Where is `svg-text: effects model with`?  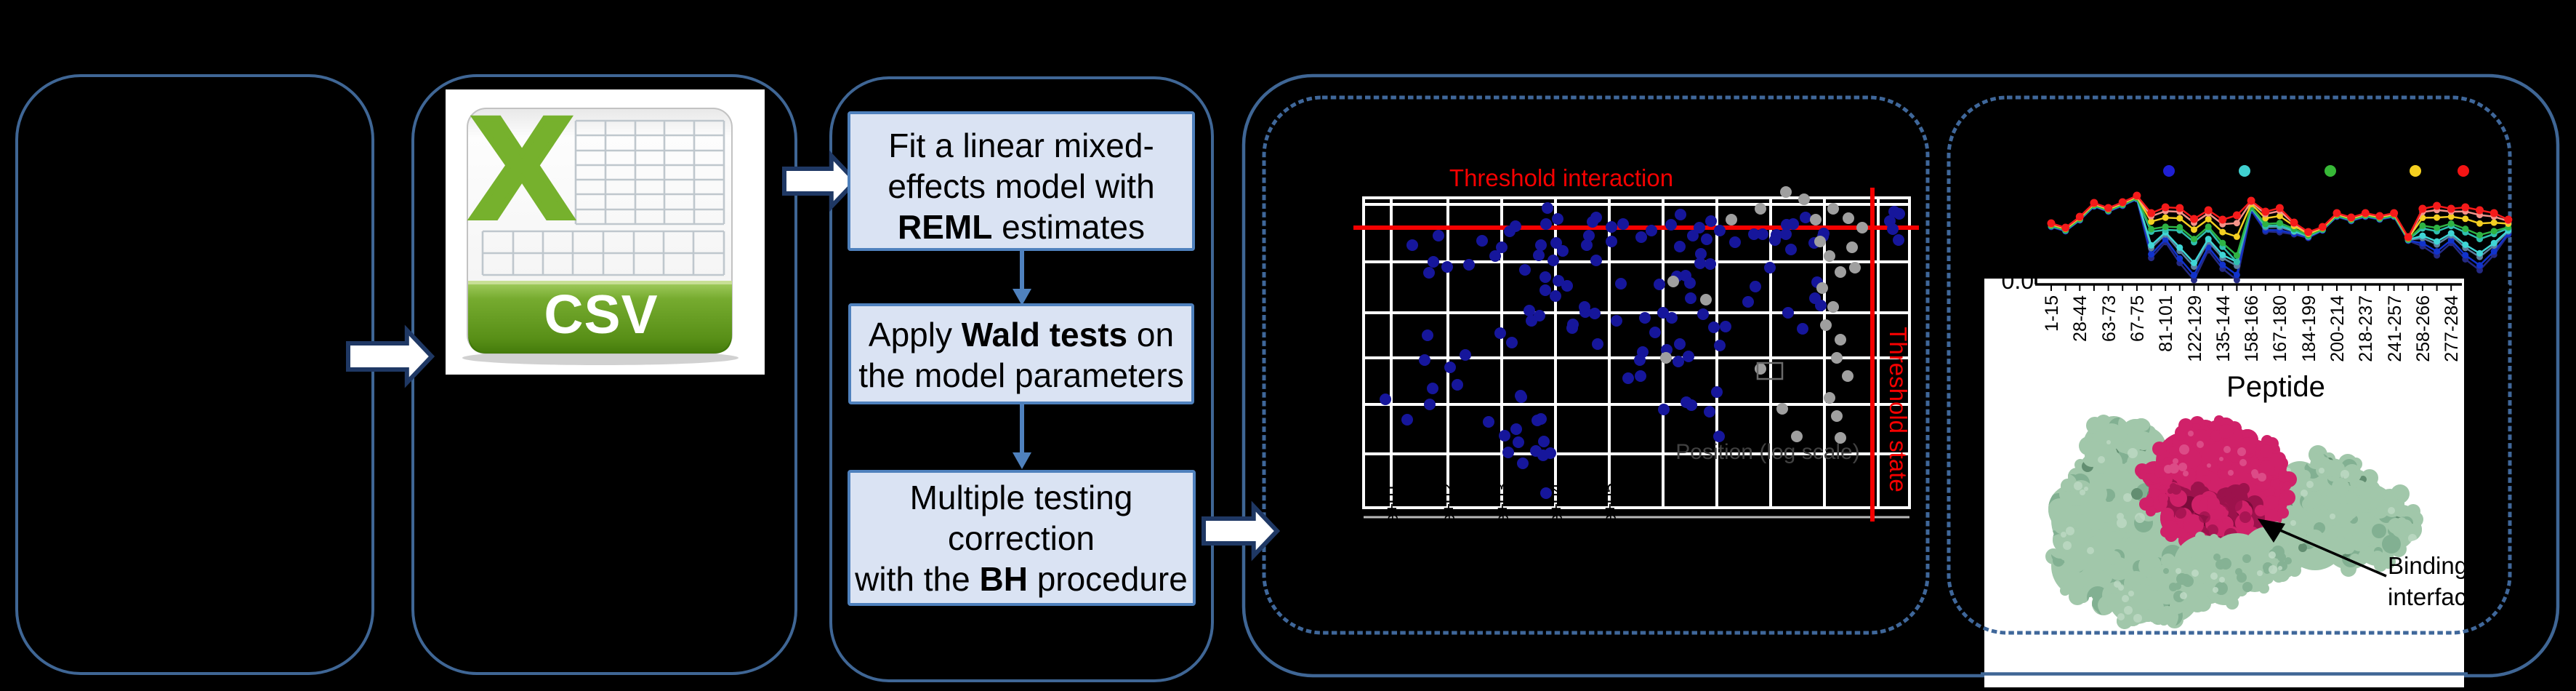 svg-text: effects model with is located at coordinates (1020, 186).